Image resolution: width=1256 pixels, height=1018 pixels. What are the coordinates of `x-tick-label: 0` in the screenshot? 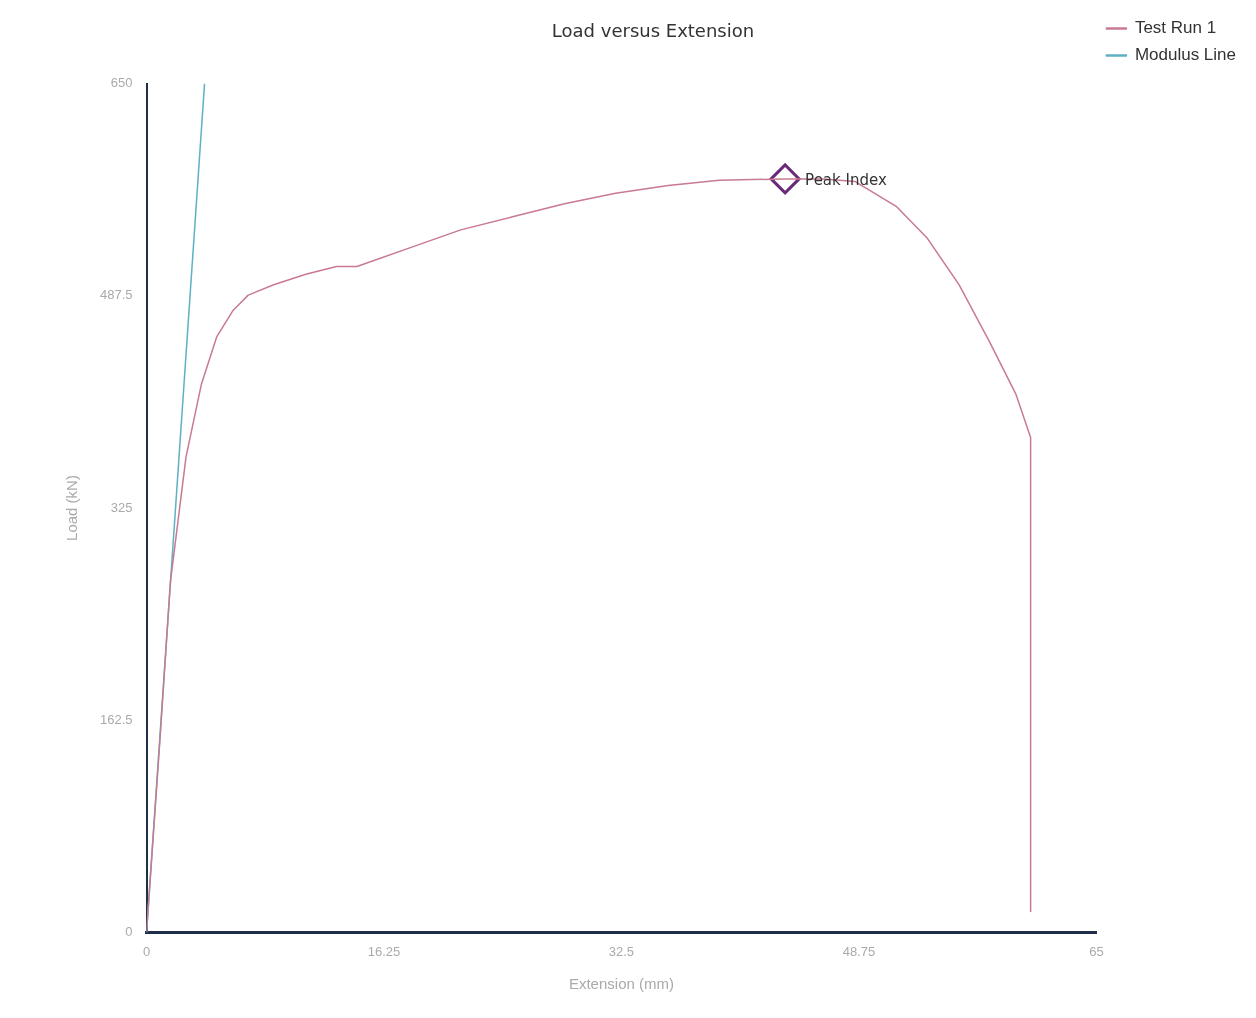 It's located at (146, 951).